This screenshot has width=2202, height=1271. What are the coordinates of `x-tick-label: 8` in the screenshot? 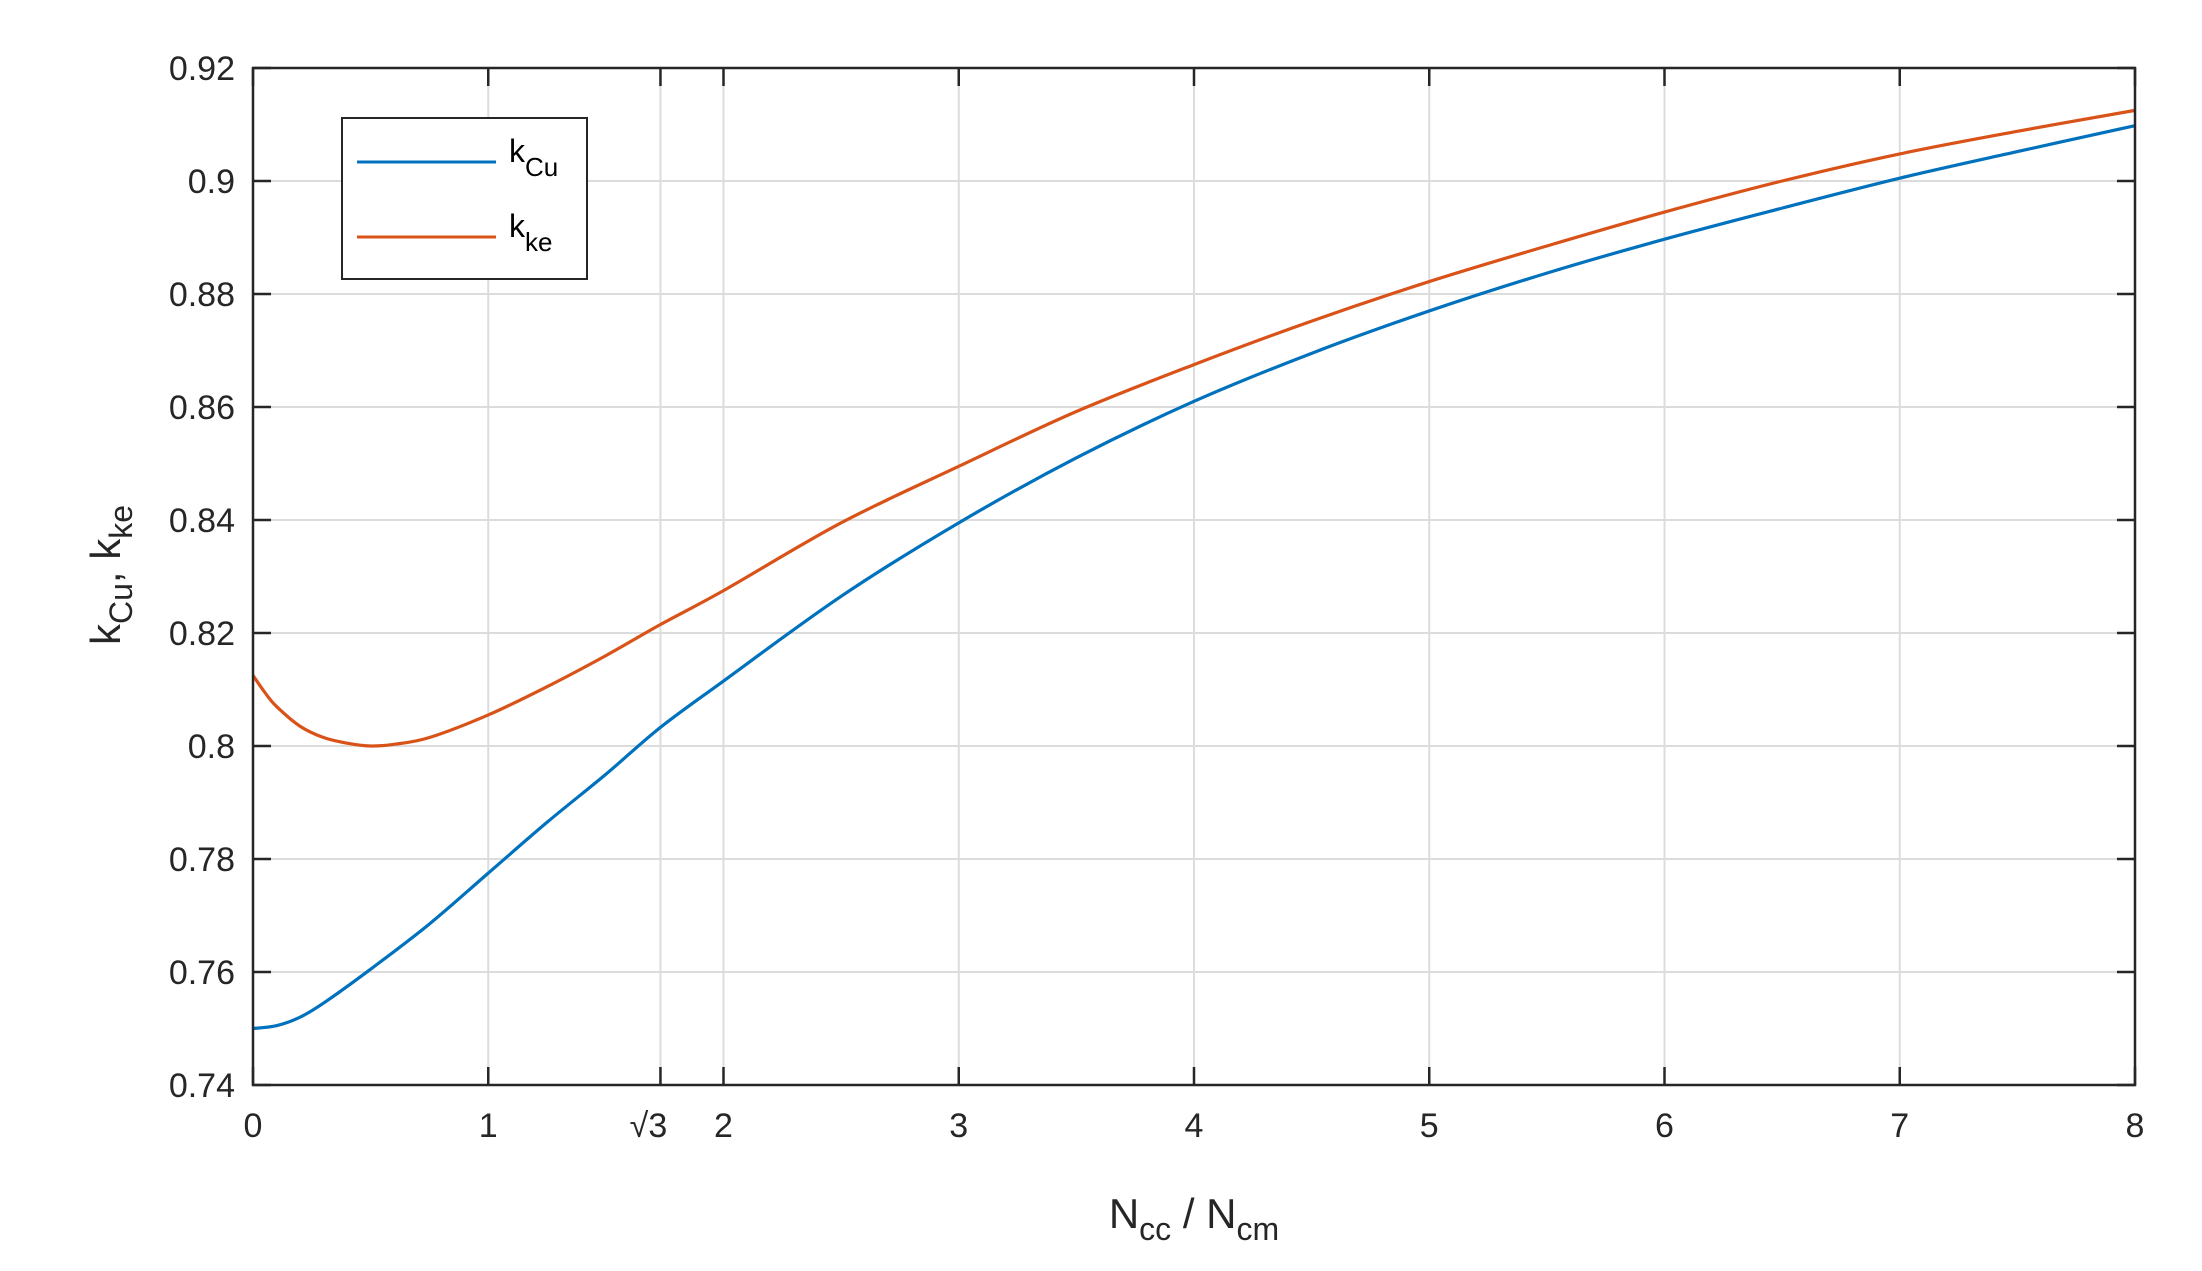 It's located at (2135, 1126).